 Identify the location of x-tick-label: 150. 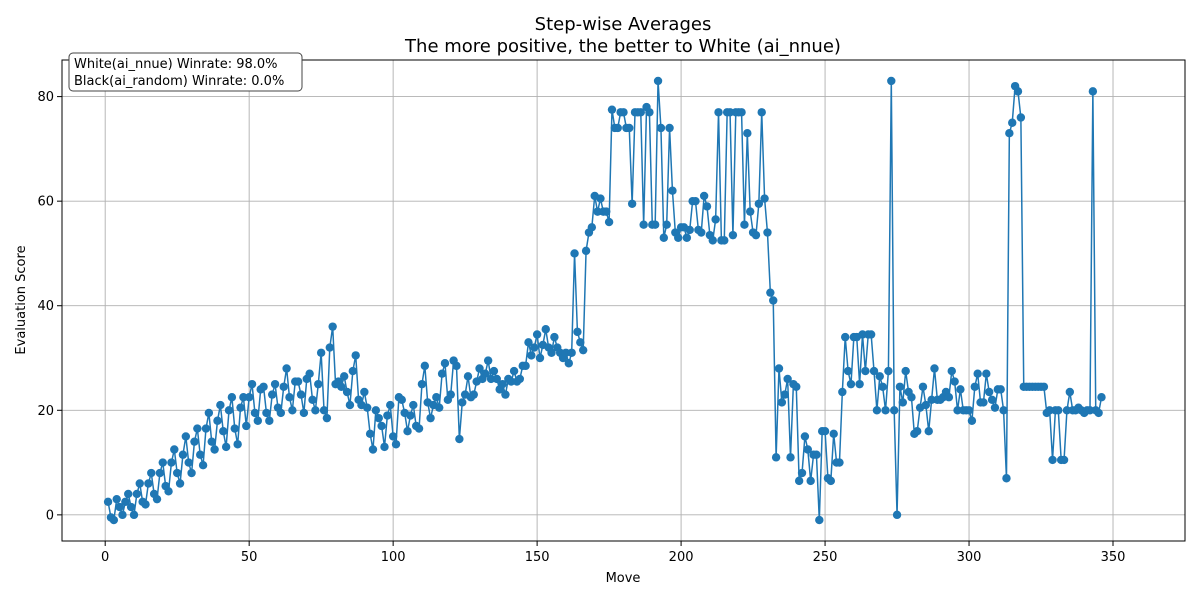
(537, 557).